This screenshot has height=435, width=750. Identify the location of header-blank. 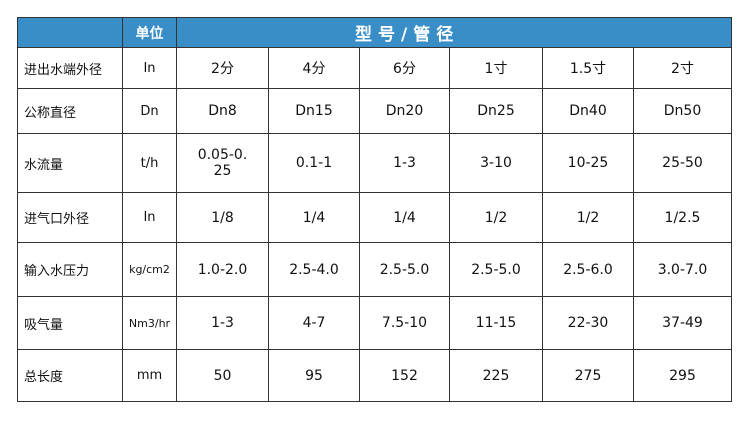
(70, 32).